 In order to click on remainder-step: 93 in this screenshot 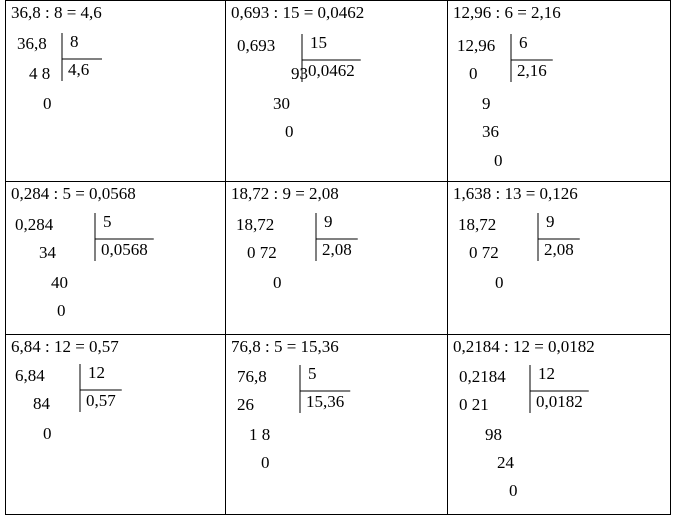, I will do `click(299, 73)`.